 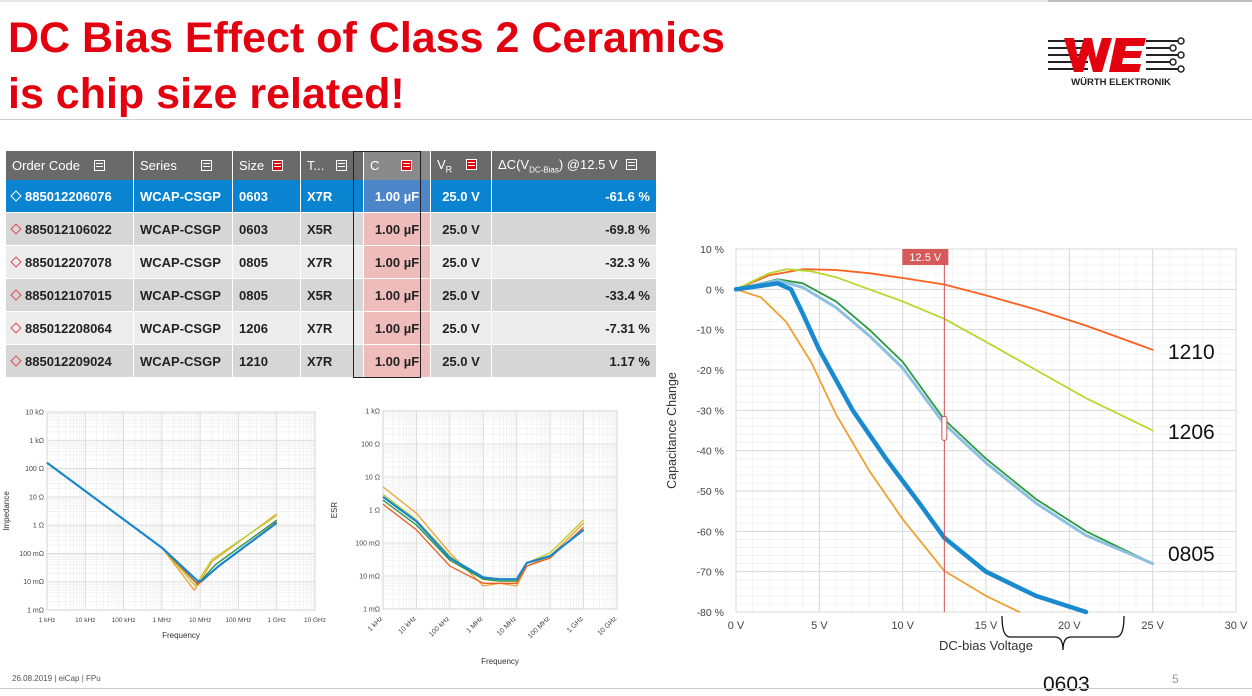 What do you see at coordinates (902, 626) in the screenshot?
I see `x-tick-label: 10 V` at bounding box center [902, 626].